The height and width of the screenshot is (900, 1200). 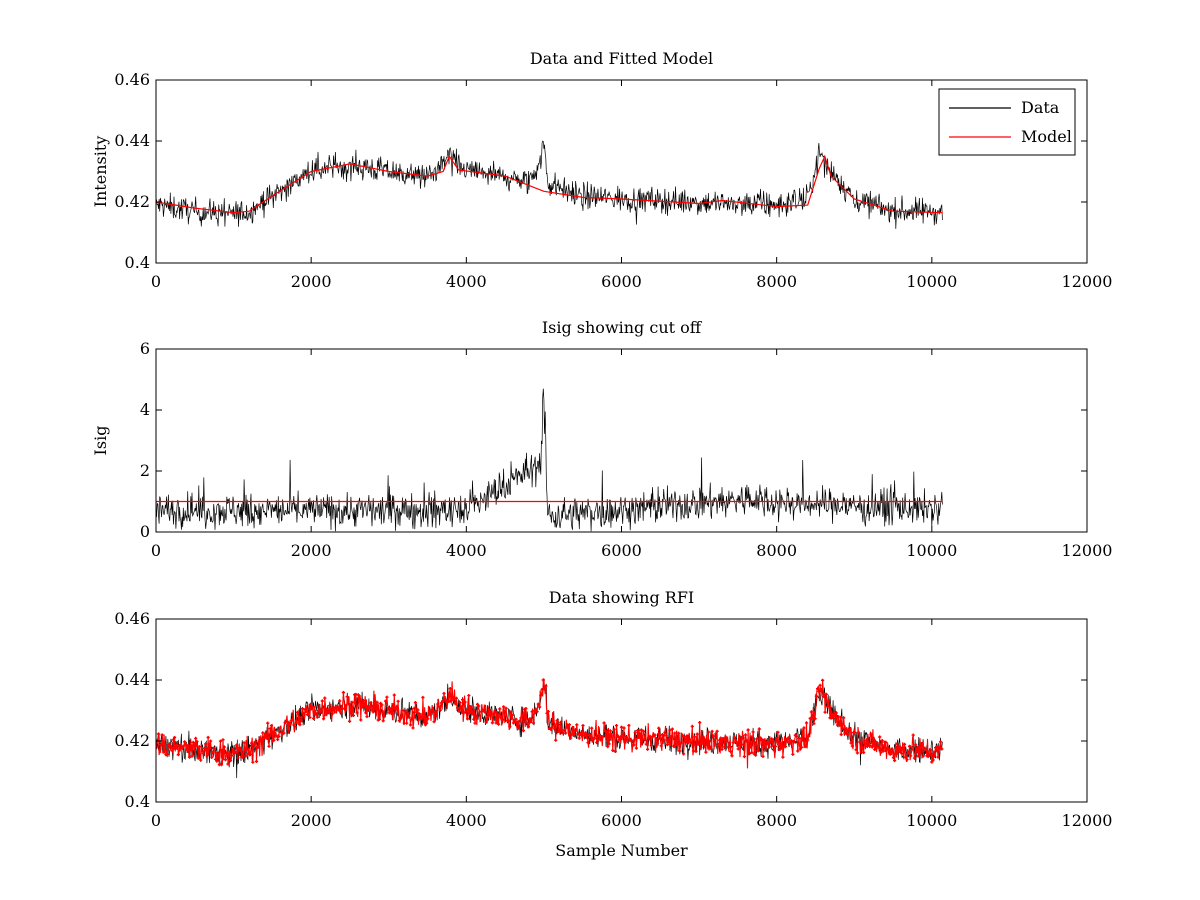 I want to click on y-tick-label: 2, so click(x=145, y=470).